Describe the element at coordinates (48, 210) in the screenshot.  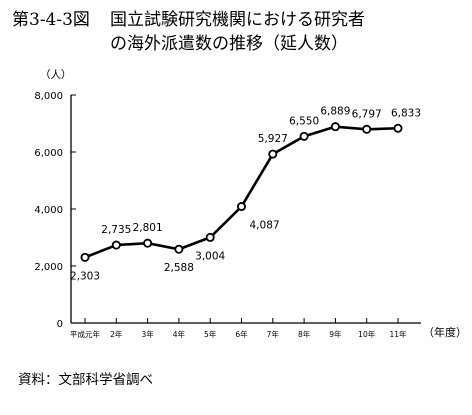
I see `y-tick-label: 4,000` at that location.